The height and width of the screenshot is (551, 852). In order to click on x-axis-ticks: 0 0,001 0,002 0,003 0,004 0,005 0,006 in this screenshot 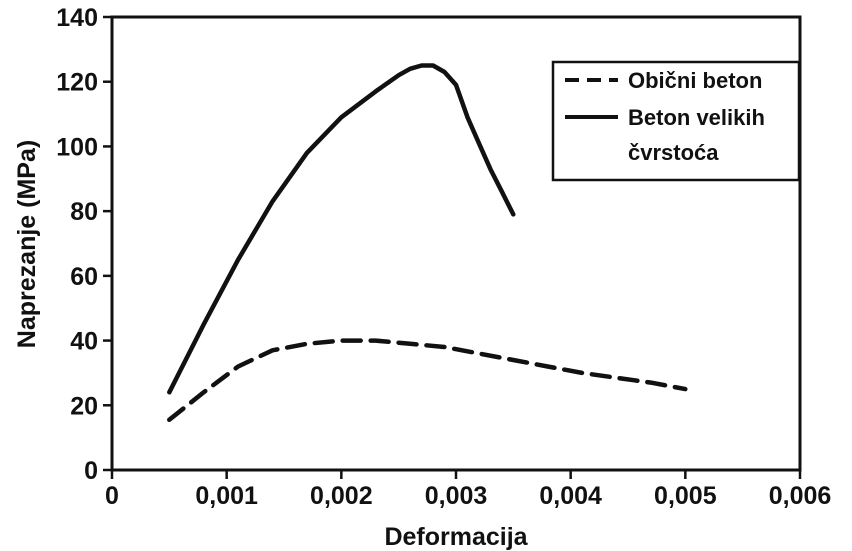, I will do `click(468, 490)`.